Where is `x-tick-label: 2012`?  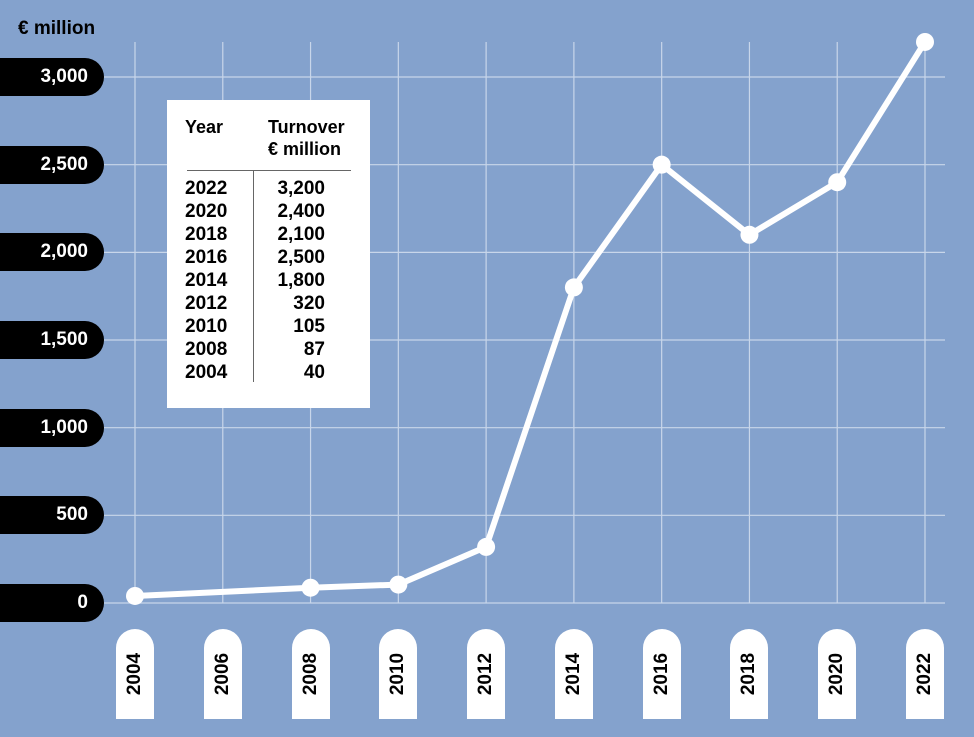
x-tick-label: 2012 is located at coordinates (486, 674).